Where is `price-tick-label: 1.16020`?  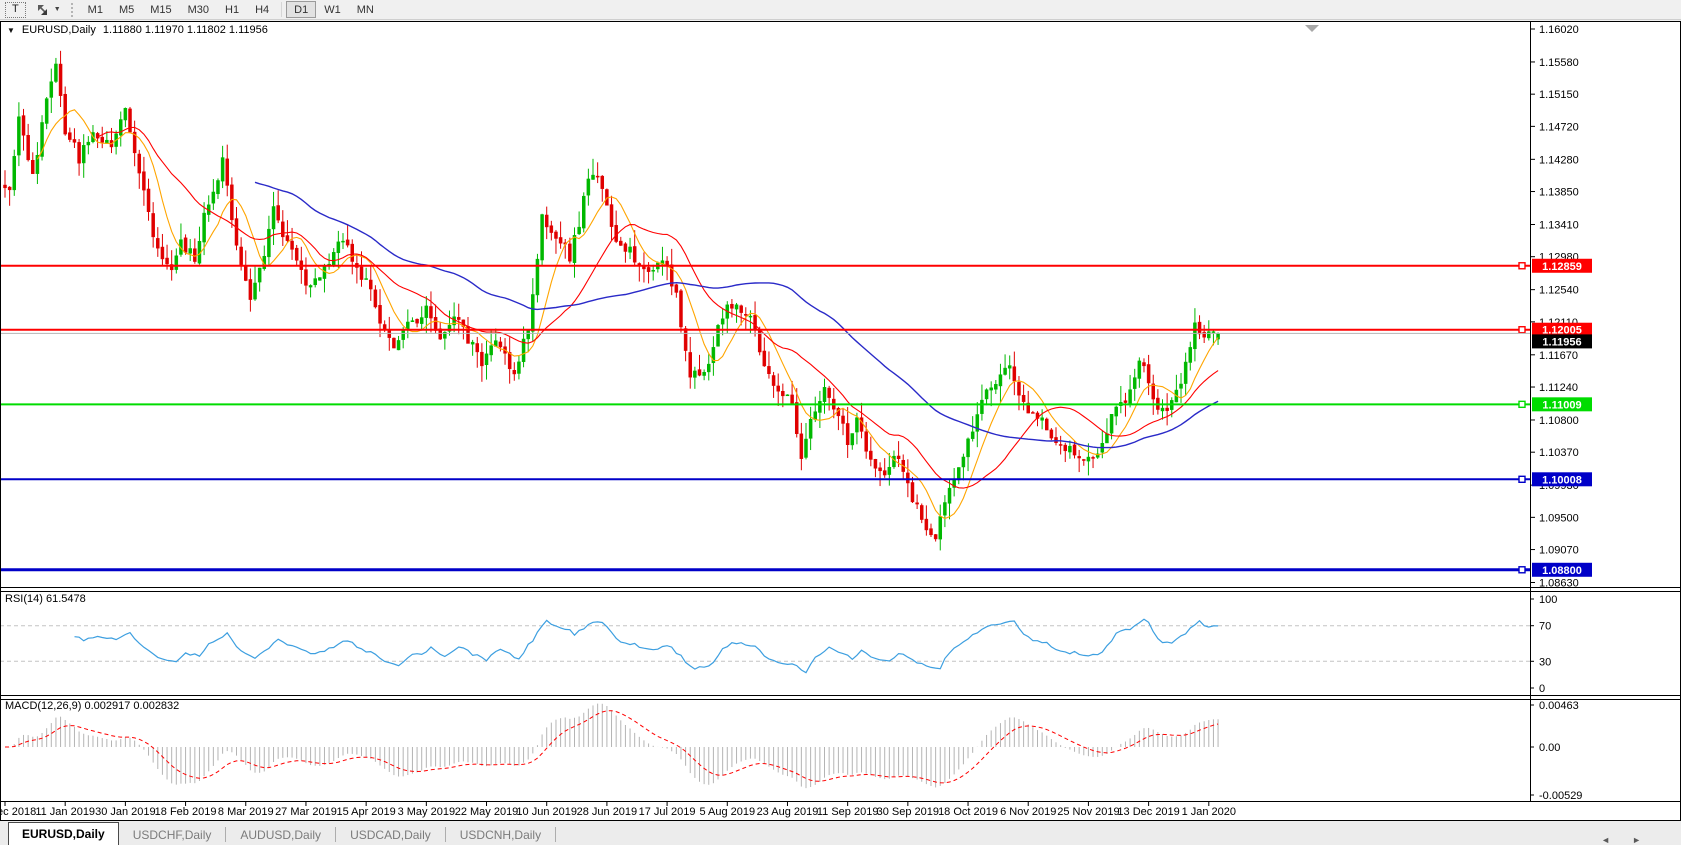
price-tick-label: 1.16020 is located at coordinates (1559, 30).